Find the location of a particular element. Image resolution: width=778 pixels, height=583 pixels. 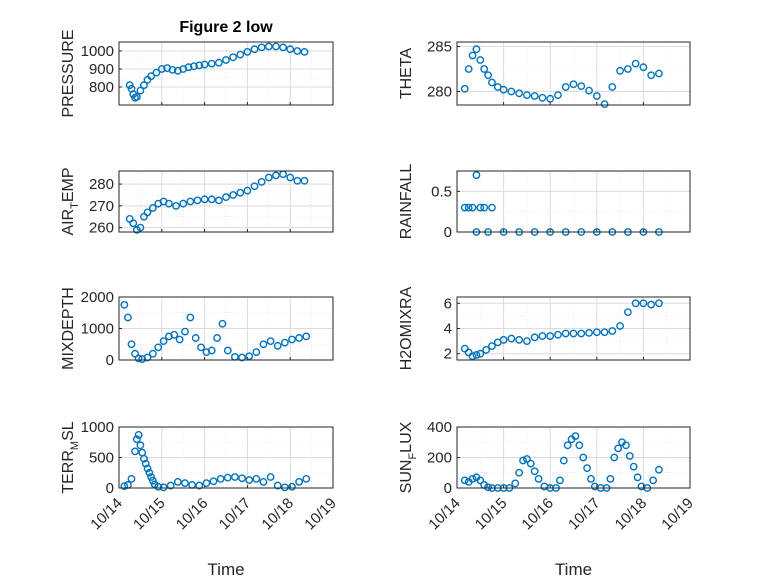

x-tick-label: 10/15 is located at coordinates (149, 514).